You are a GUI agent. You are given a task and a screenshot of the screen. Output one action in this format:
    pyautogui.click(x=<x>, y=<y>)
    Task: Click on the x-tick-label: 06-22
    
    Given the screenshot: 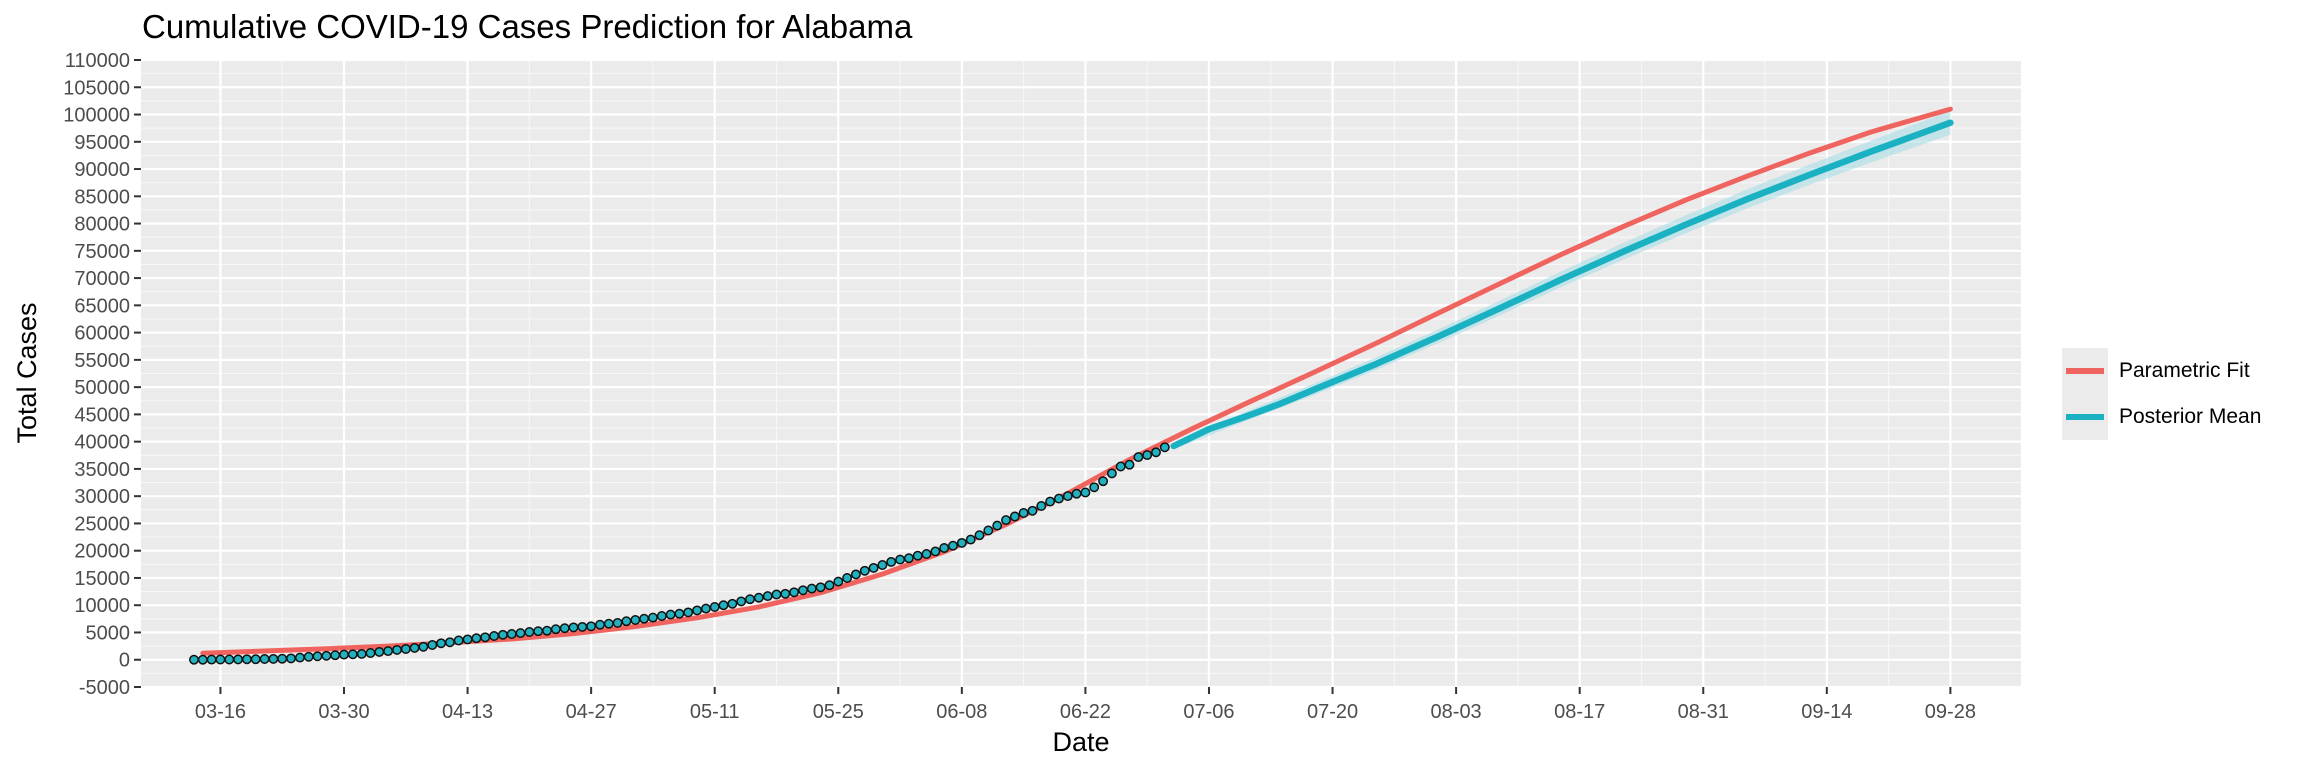 What is the action you would take?
    pyautogui.click(x=1085, y=712)
    